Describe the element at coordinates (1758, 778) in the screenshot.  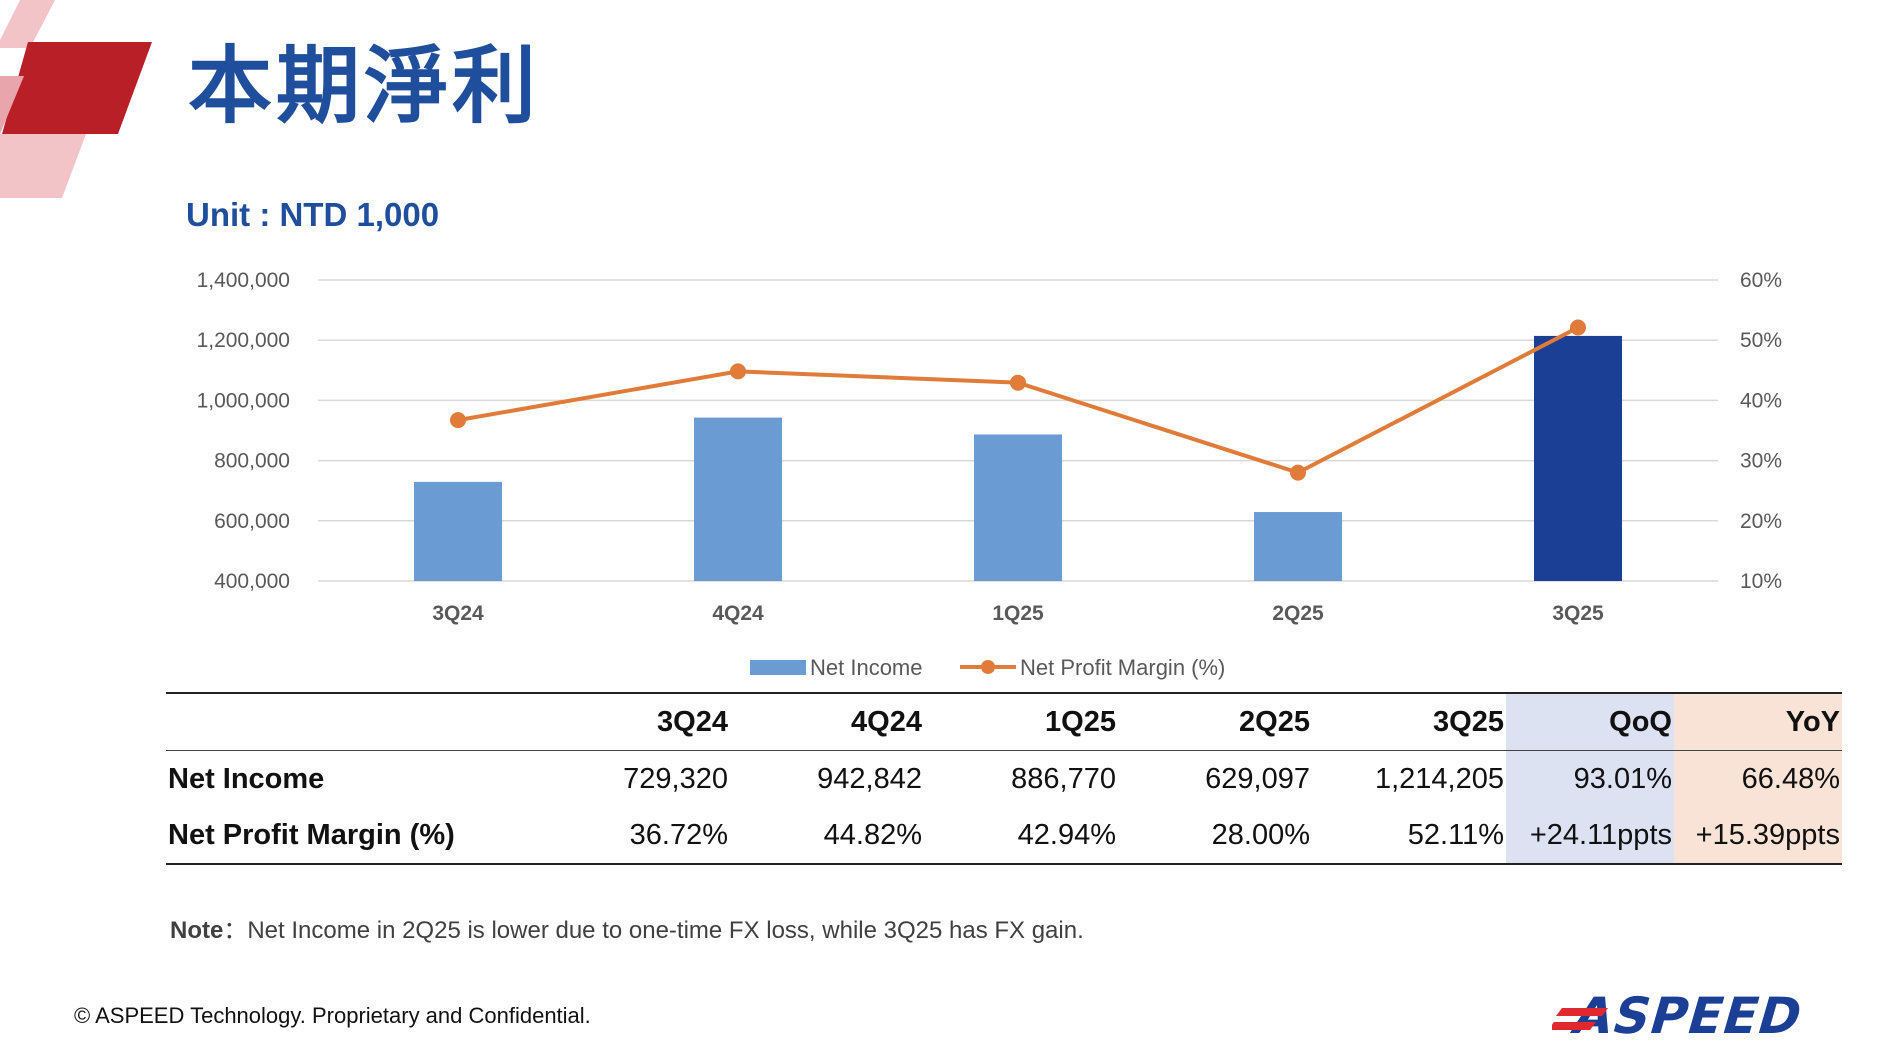
I see `table-cell-yoy: 66.48%` at that location.